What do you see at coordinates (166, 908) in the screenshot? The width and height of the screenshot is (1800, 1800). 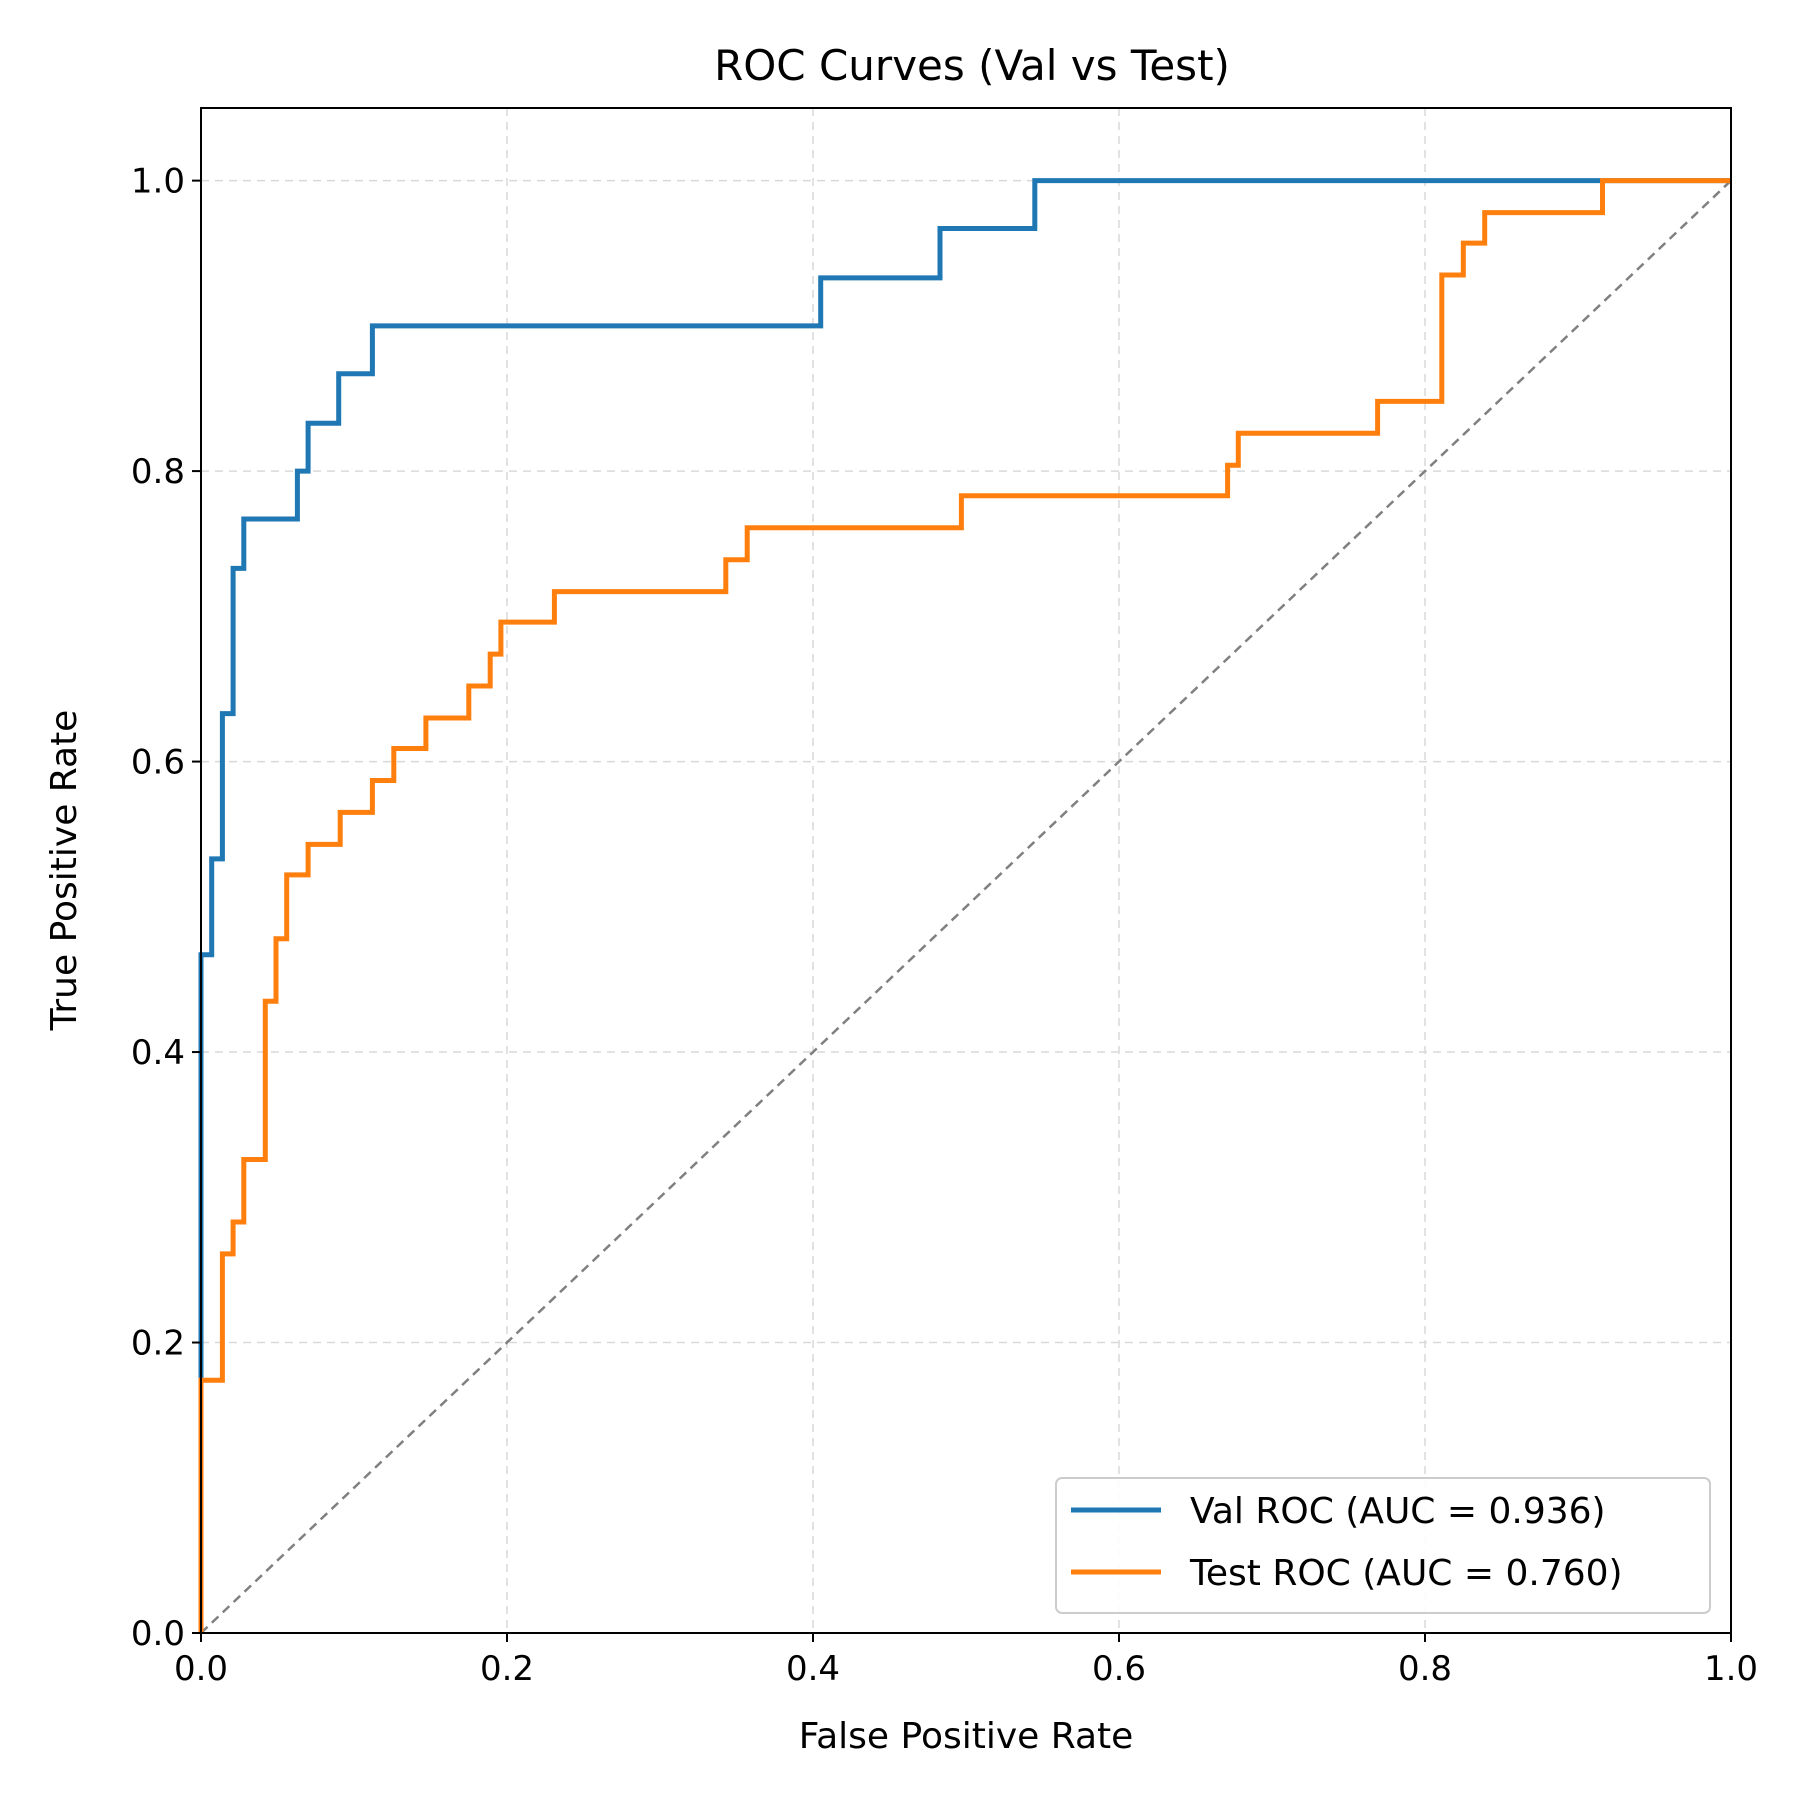 I see `y-axis-ticks: 0.0 0.2 0.4 0.6 0.8 1.0` at bounding box center [166, 908].